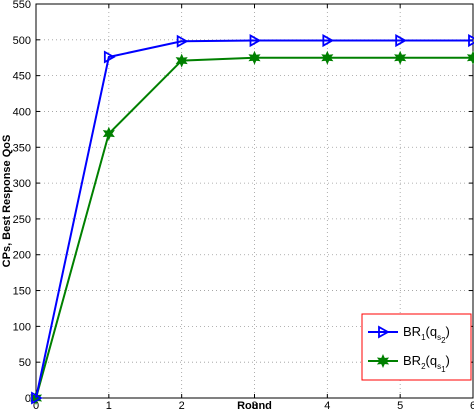  I want to click on legend-item: BR2(qs1), so click(409, 363).